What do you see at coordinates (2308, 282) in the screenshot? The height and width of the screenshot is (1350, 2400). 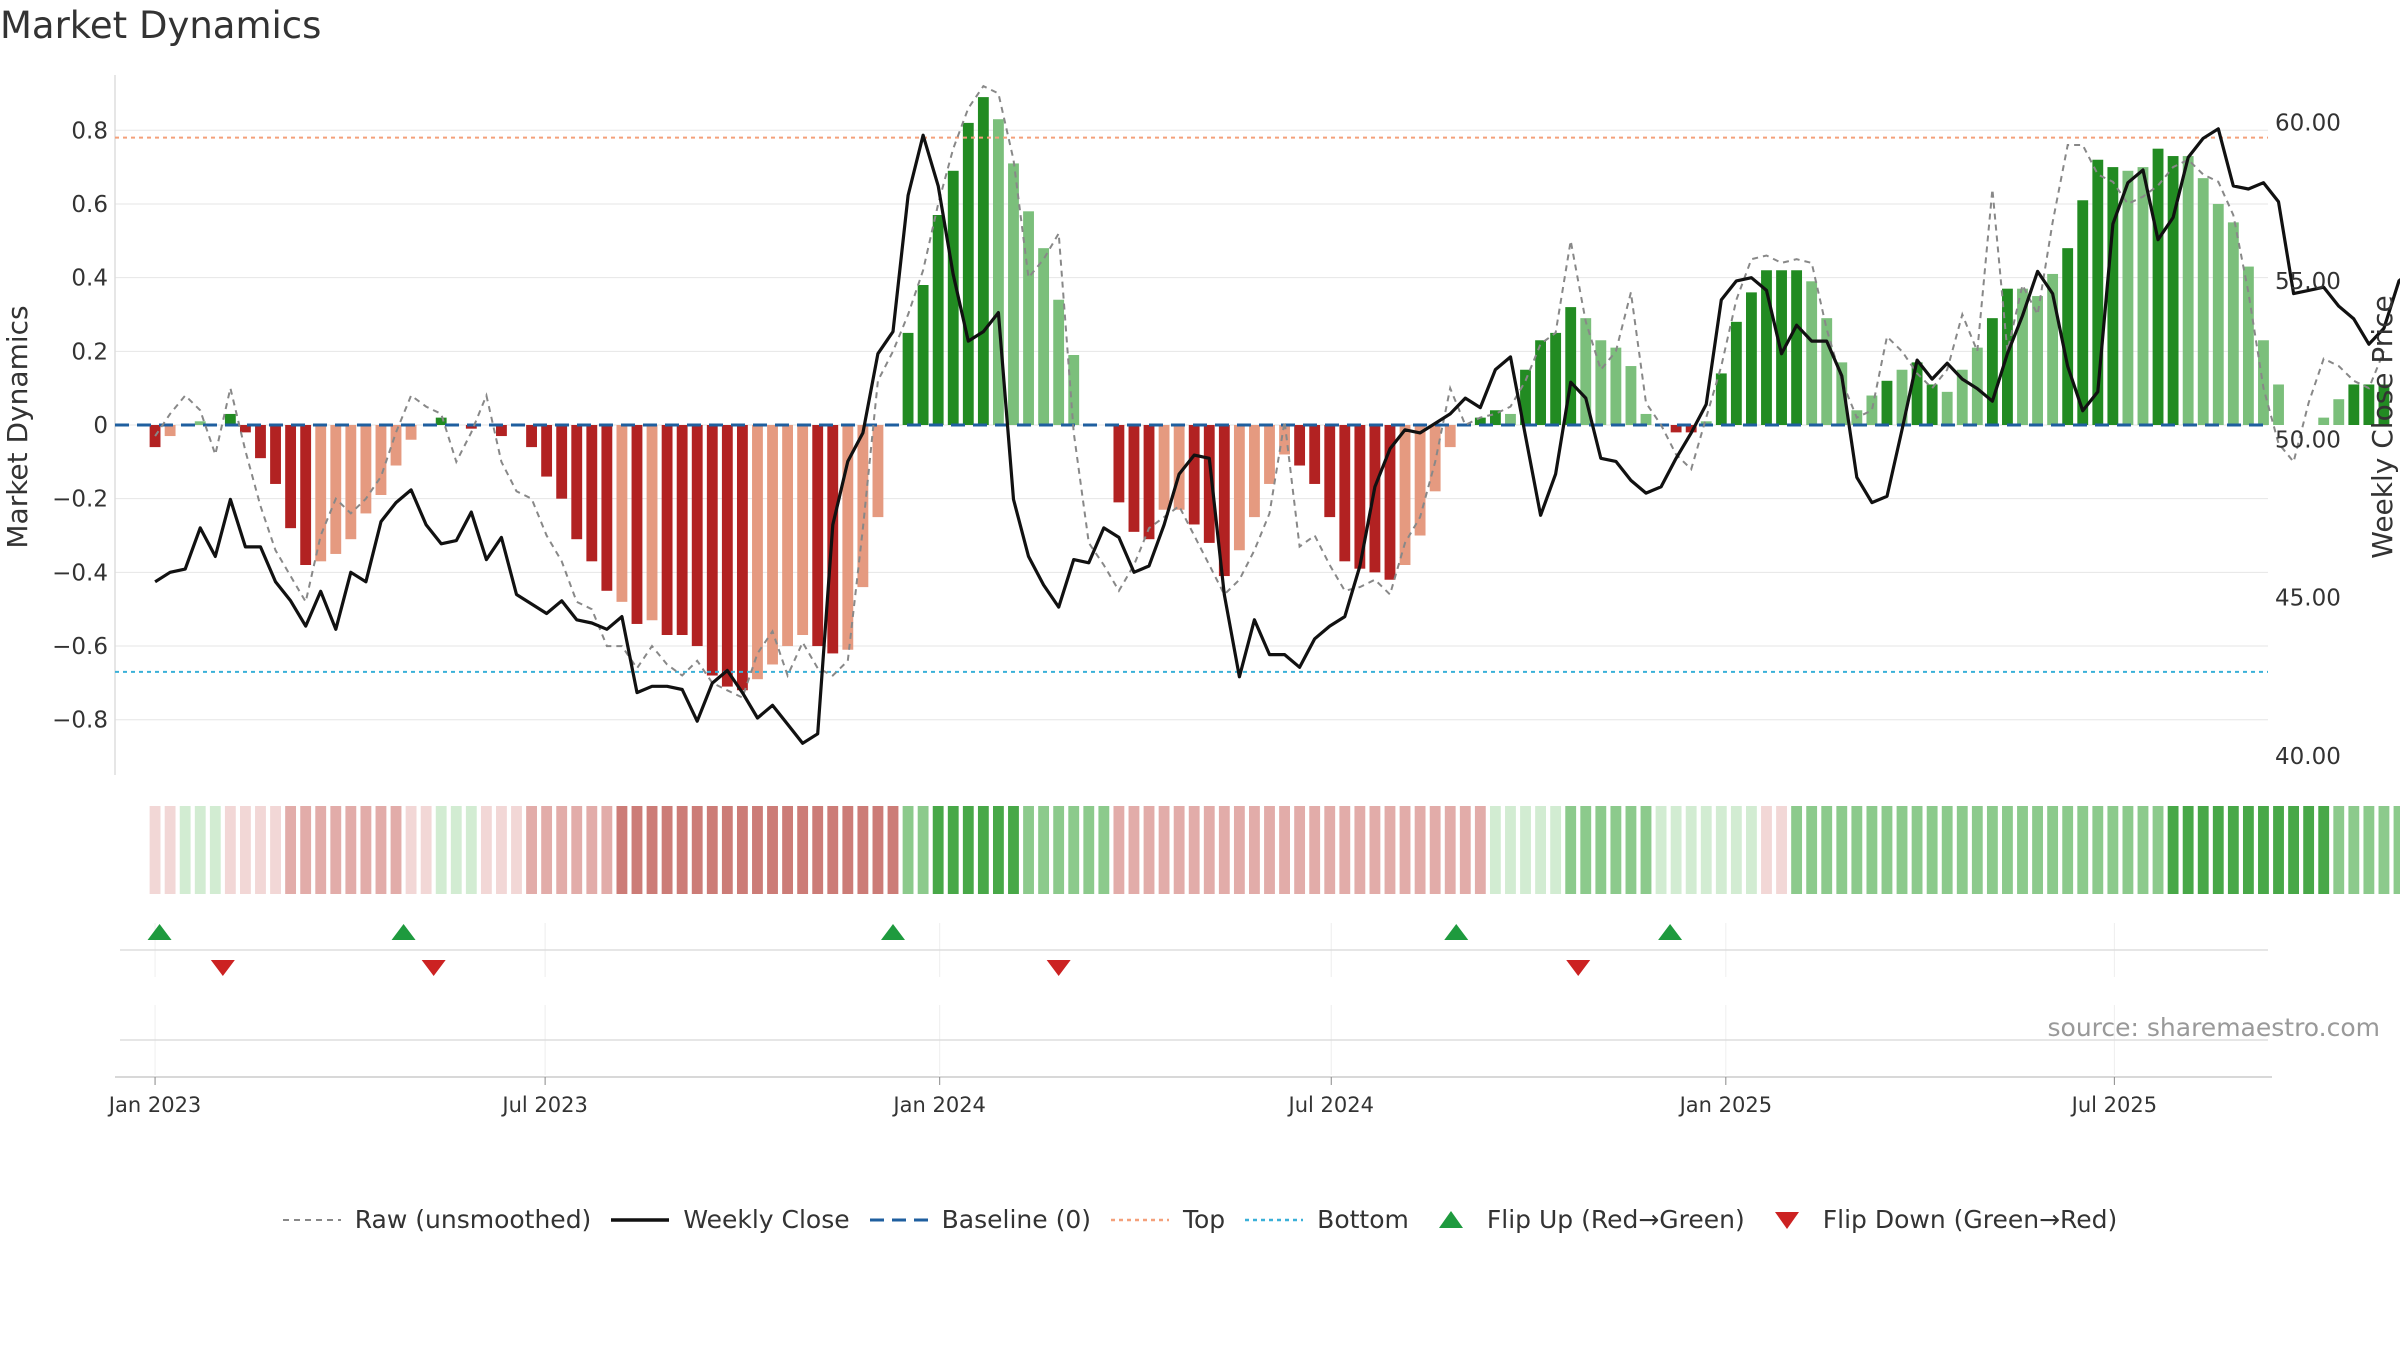 I see `y2-tick-label: 55.00` at bounding box center [2308, 282].